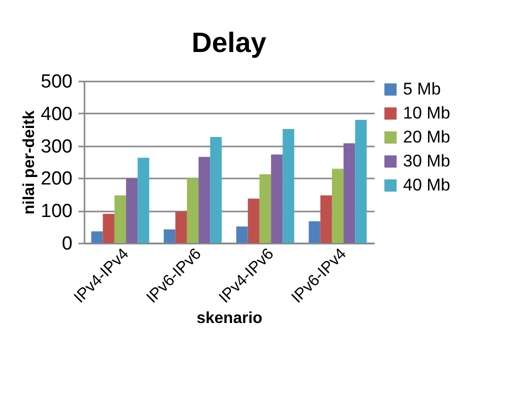 The height and width of the screenshot is (419, 527). What do you see at coordinates (426, 137) in the screenshot?
I see `legend-label: 20 Mb` at bounding box center [426, 137].